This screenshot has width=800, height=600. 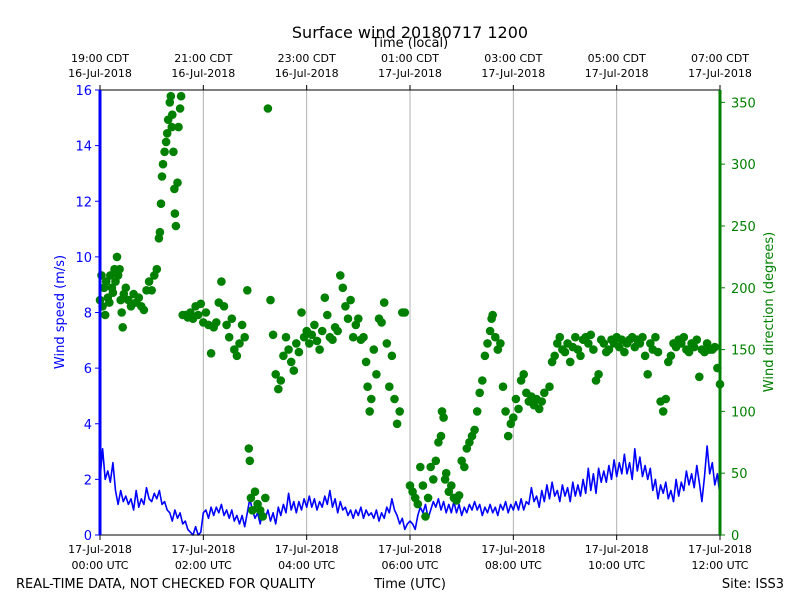 I want to click on chart-title: Surface wind 20180717 1200, so click(x=410, y=32).